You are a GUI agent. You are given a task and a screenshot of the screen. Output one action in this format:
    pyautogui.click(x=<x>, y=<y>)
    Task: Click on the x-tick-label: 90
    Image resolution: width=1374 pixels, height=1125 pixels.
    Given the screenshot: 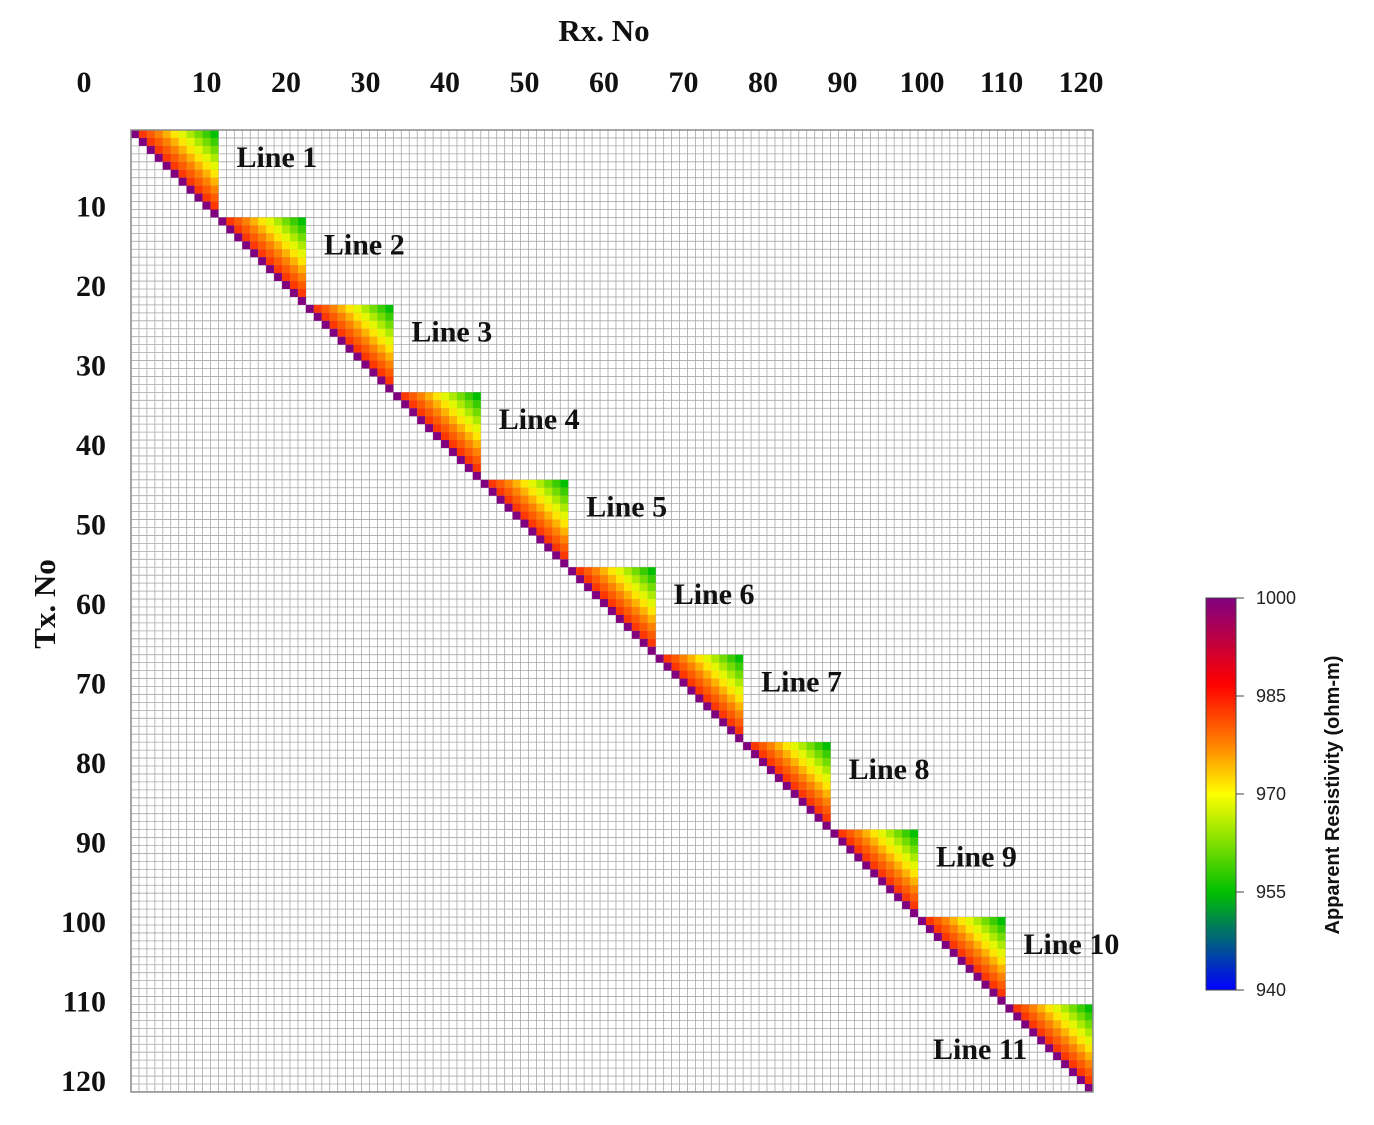 What is the action you would take?
    pyautogui.click(x=843, y=82)
    